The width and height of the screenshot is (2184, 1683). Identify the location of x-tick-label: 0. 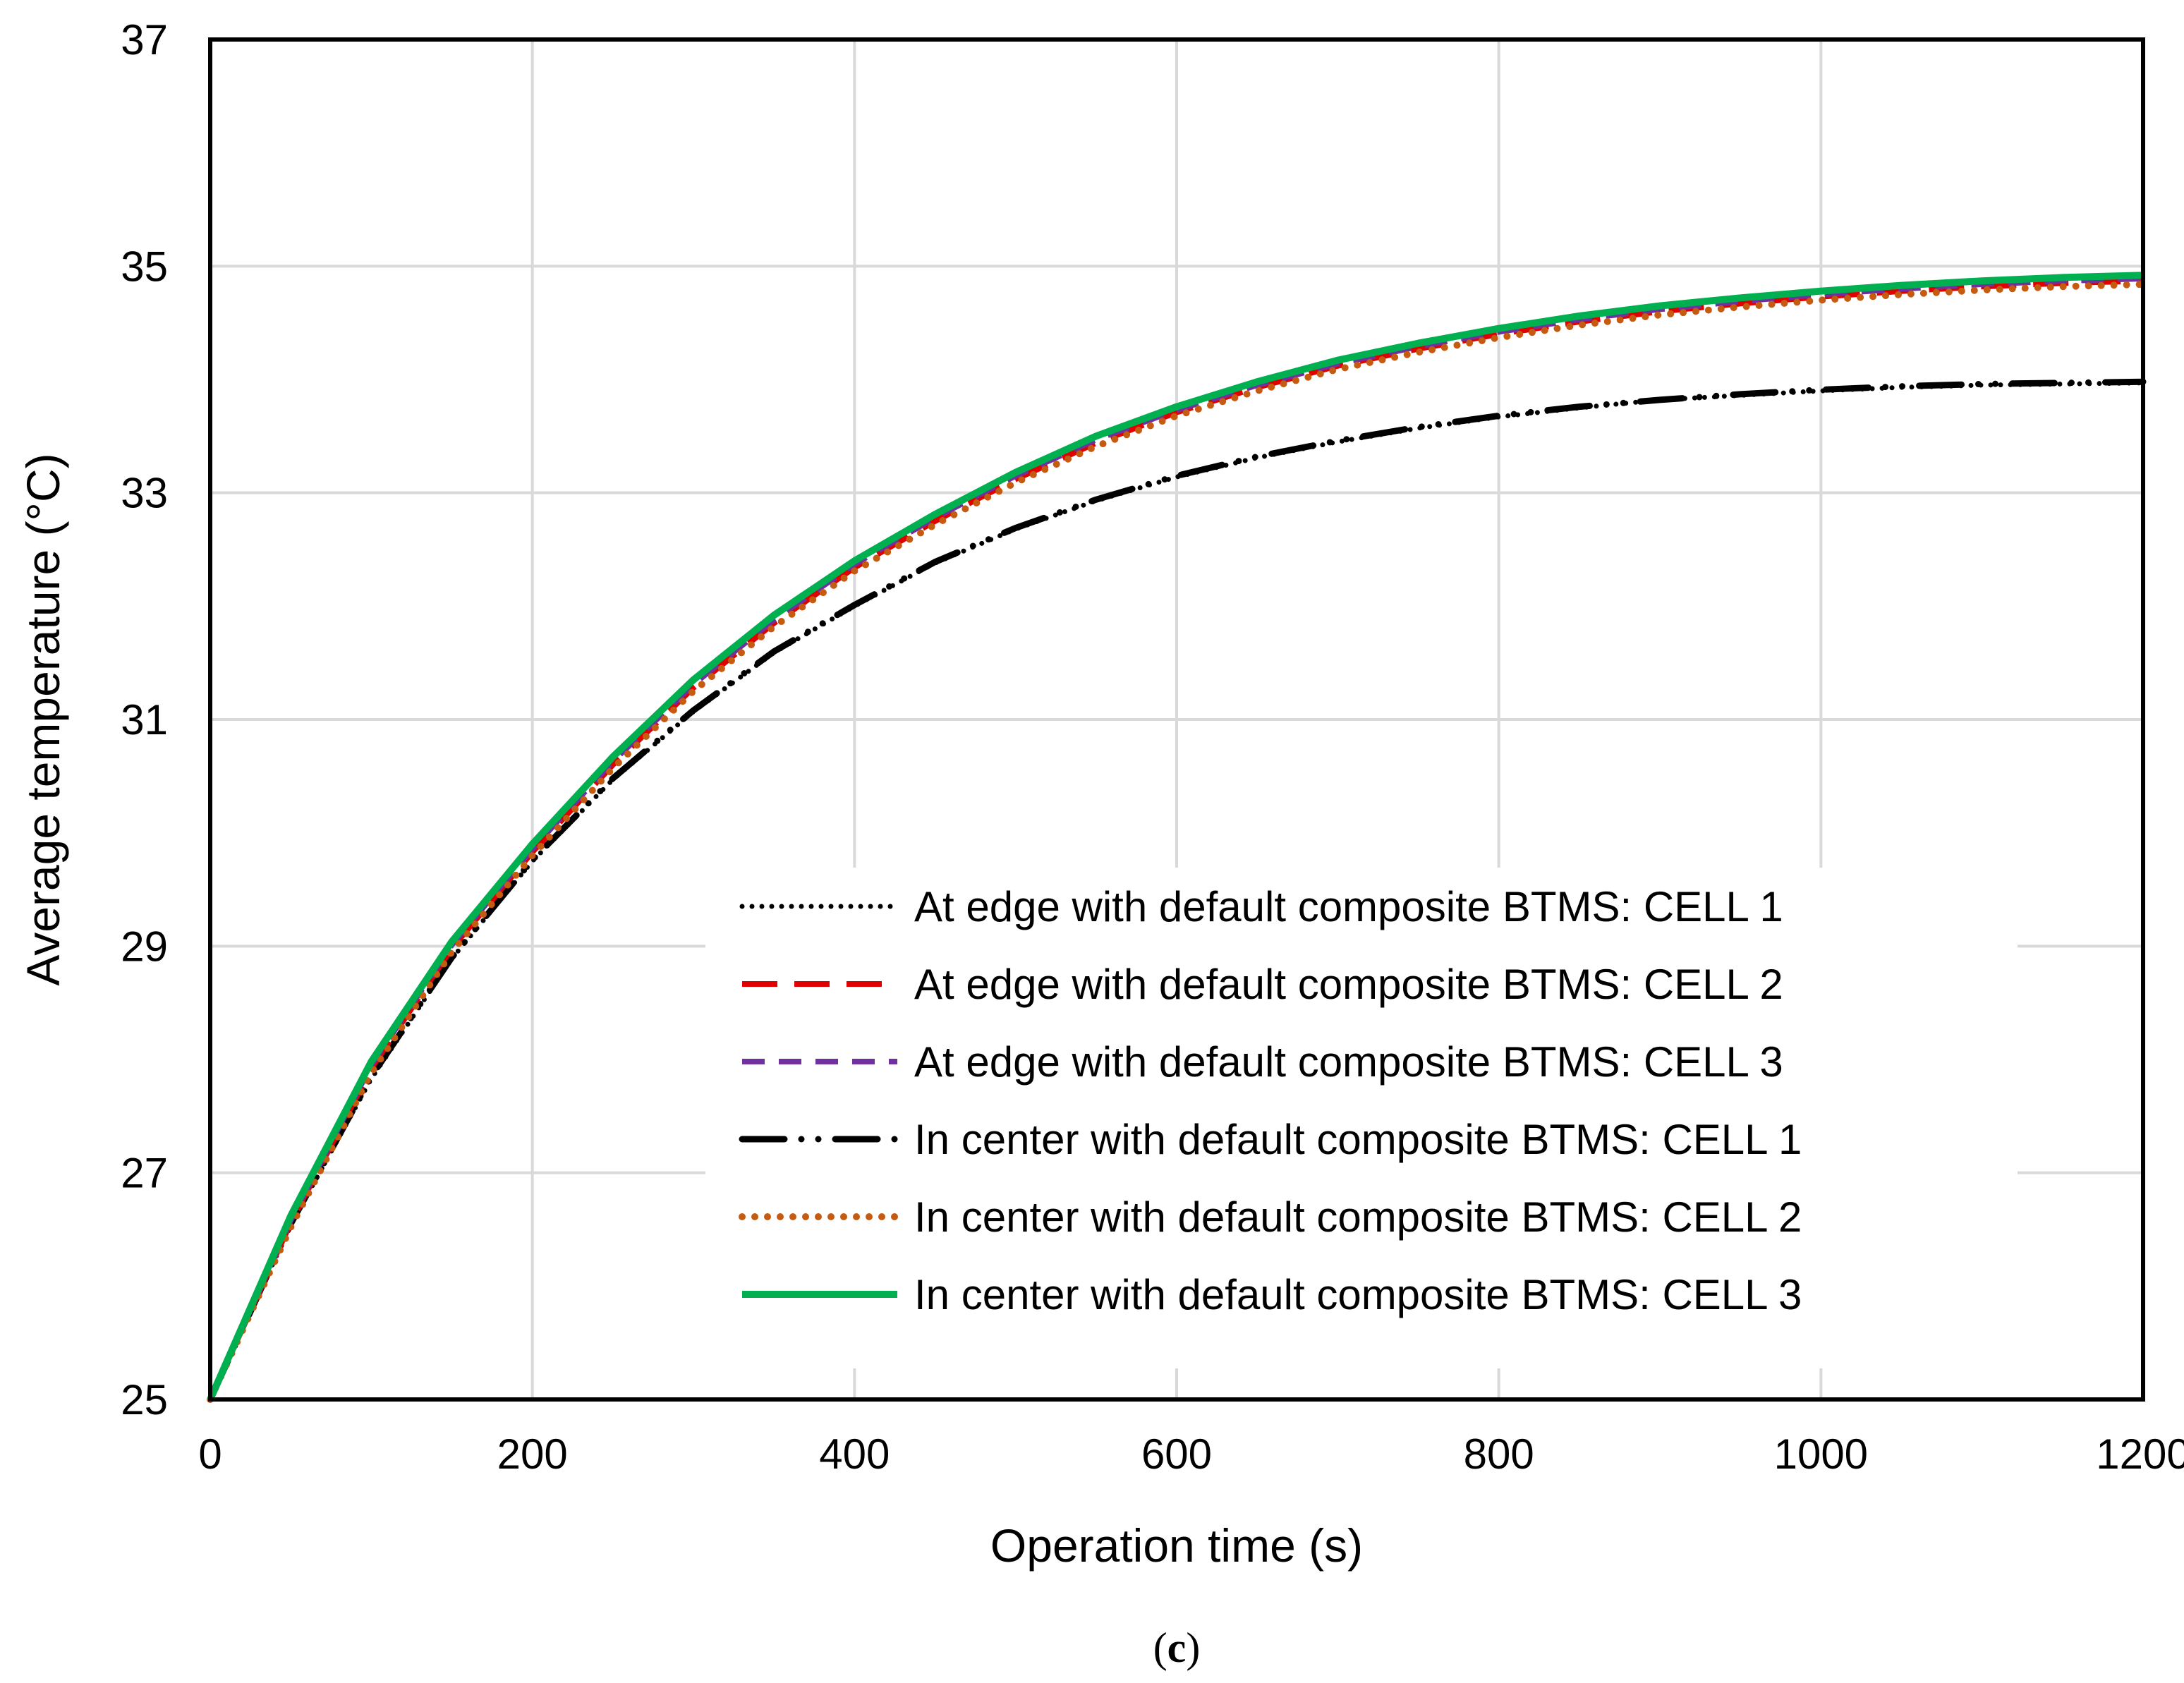
(210, 1454).